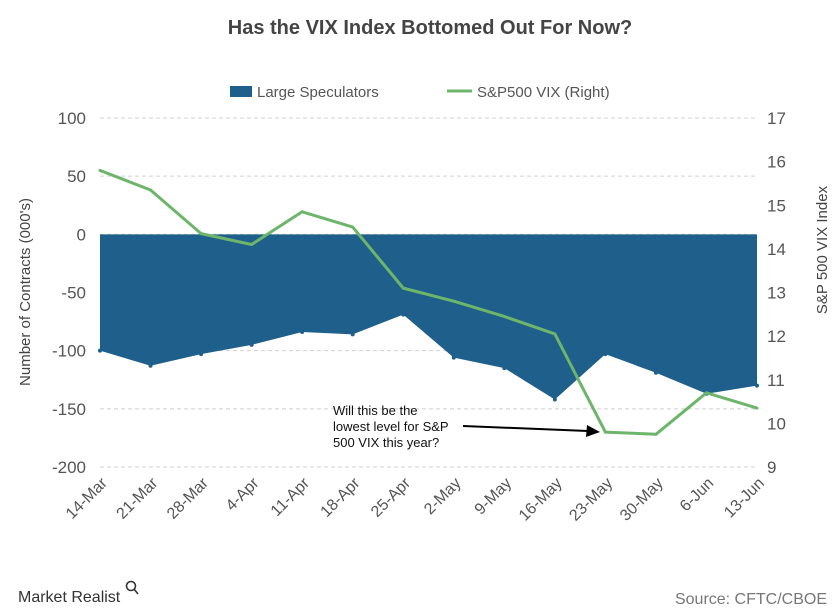 This screenshot has width=840, height=614. I want to click on x-tick-label-3: 4-Apr, so click(243, 494).